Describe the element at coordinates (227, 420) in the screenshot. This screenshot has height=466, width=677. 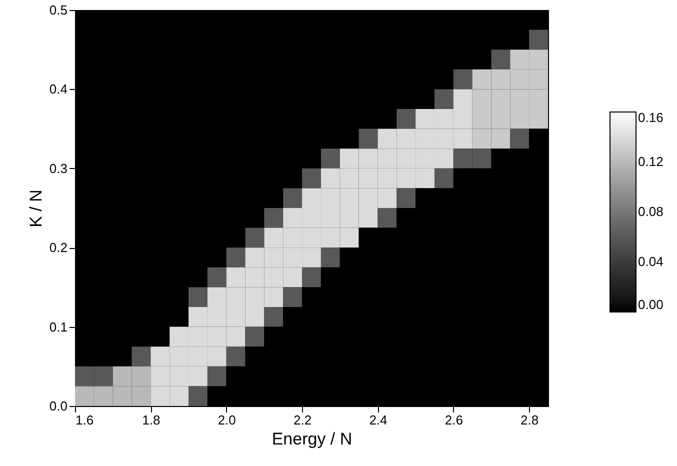
I see `x-tick-label: 2.0` at that location.